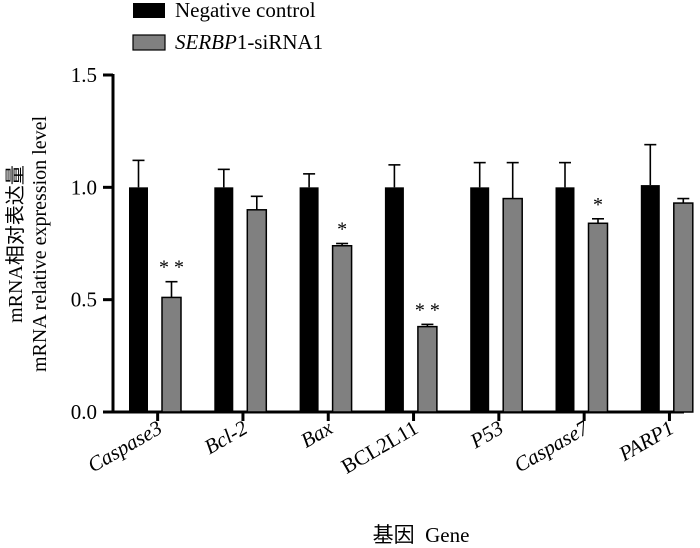 Image resolution: width=700 pixels, height=548 pixels. I want to click on legend-label-italic-part: SERBP, so click(206, 42).